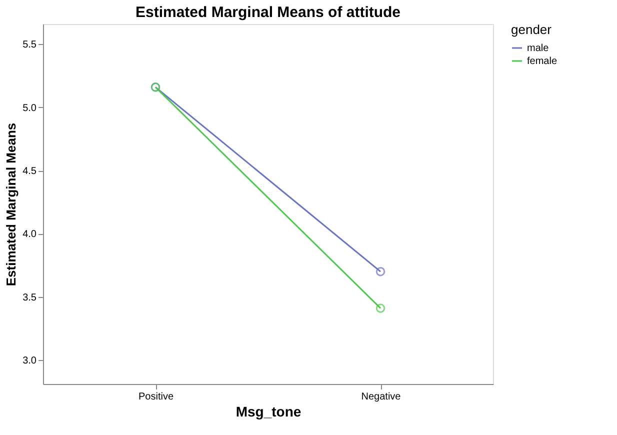  What do you see at coordinates (381, 397) in the screenshot?
I see `x-tick-label: Negative` at bounding box center [381, 397].